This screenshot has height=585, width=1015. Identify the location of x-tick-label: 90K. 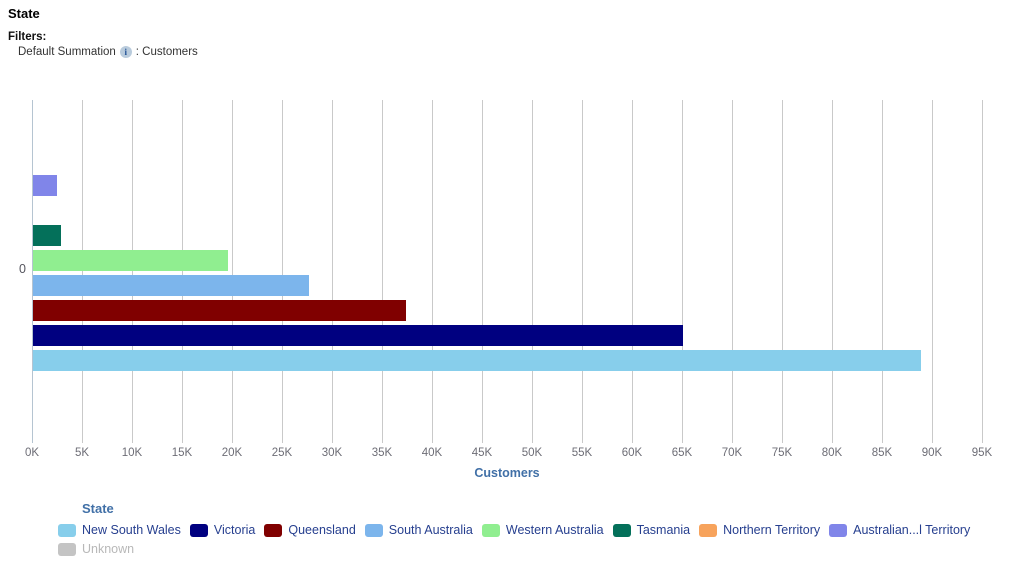
(932, 453).